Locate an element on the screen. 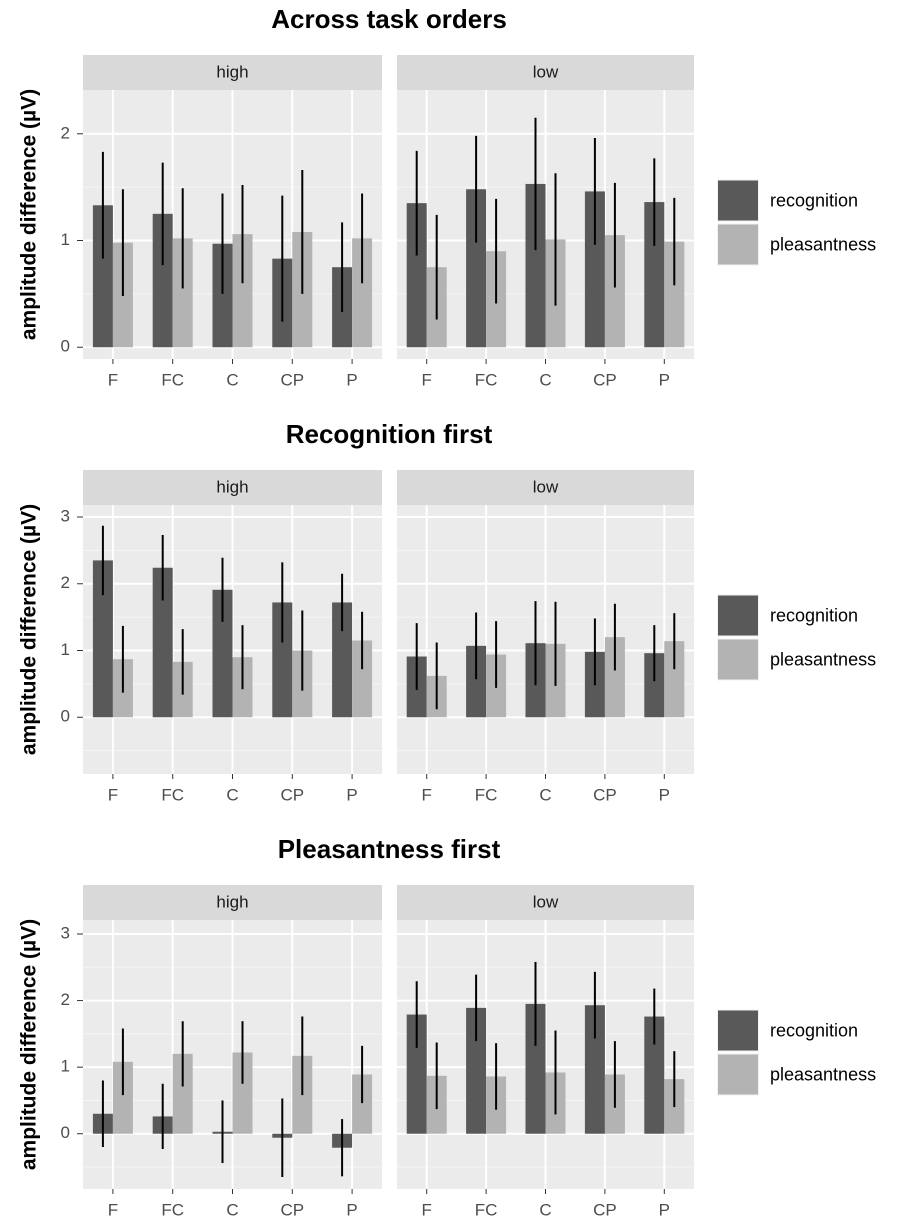  chart-title: Pleasantness first is located at coordinates (389, 849).